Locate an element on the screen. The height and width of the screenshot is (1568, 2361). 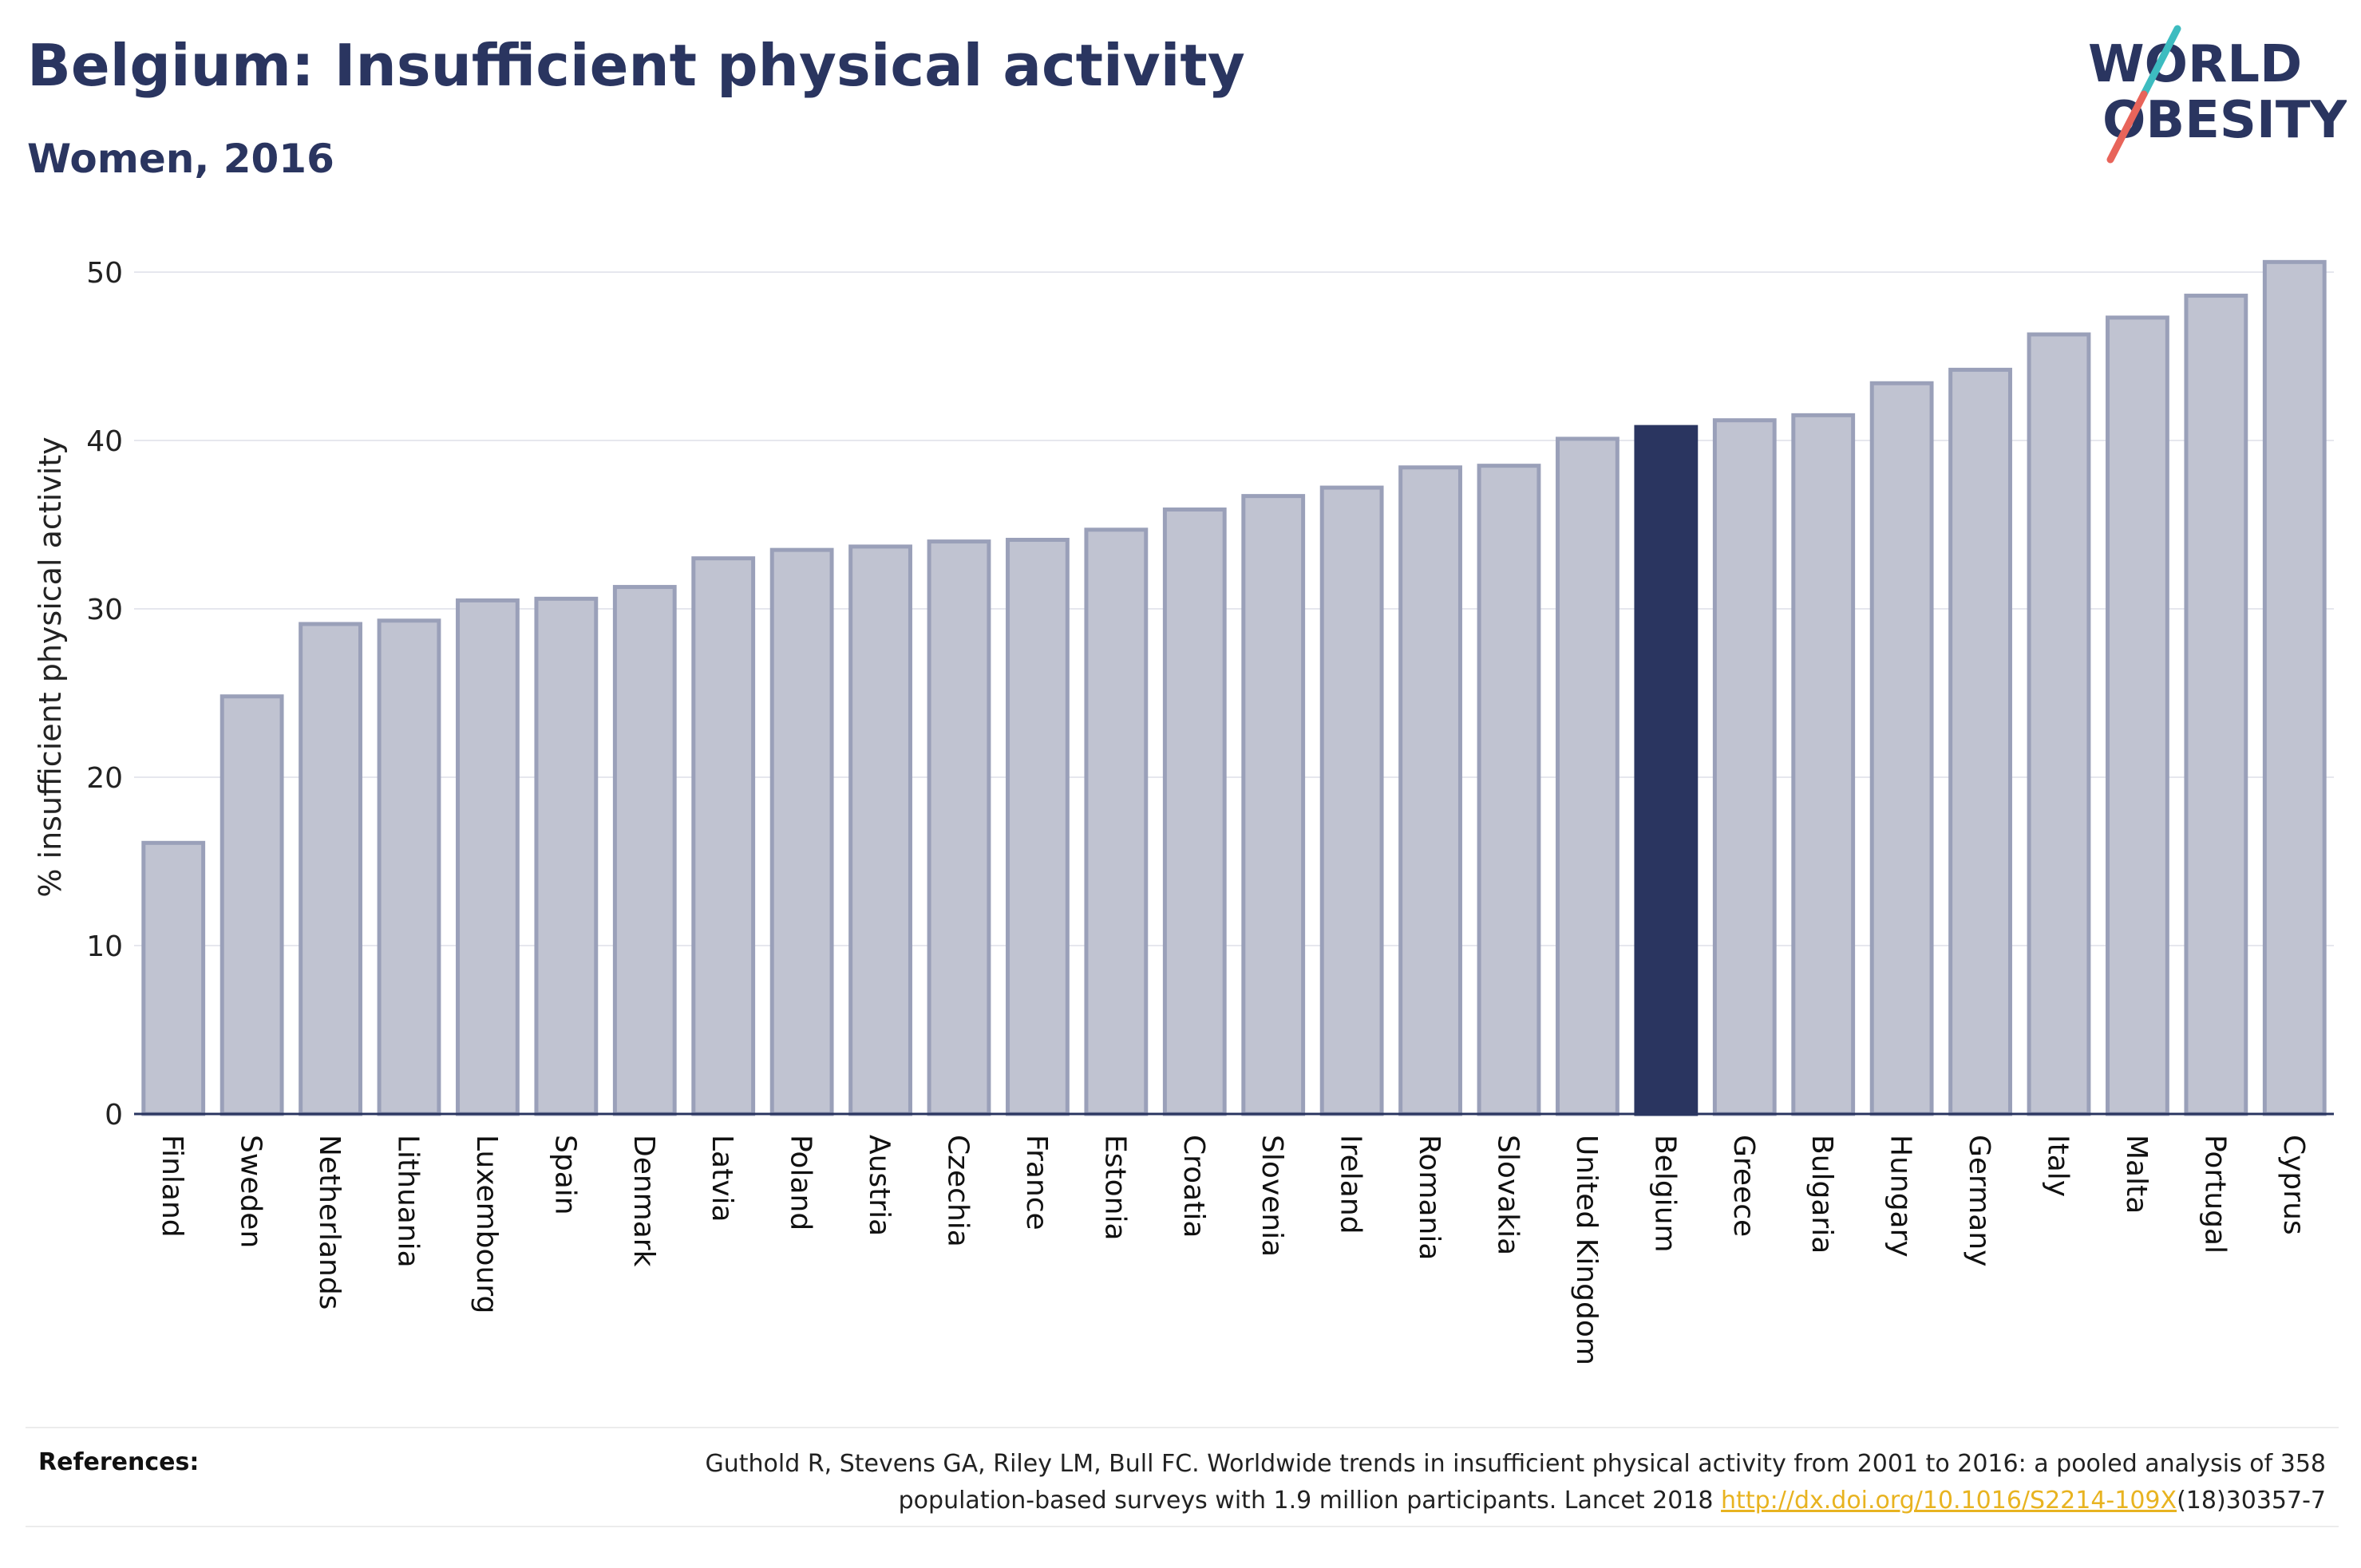
bar-sweden is located at coordinates (251, 905).